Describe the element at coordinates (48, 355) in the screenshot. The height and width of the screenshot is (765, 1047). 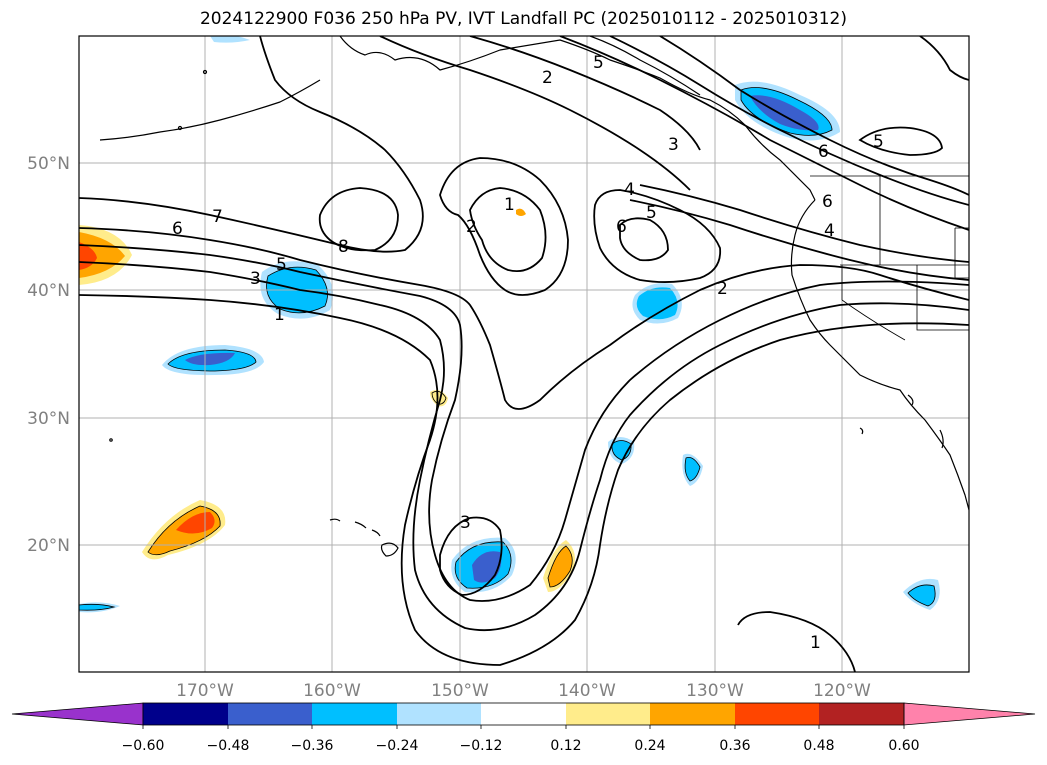
I see `latitude-labels: 50°N 40°N 30°N 20°N` at that location.